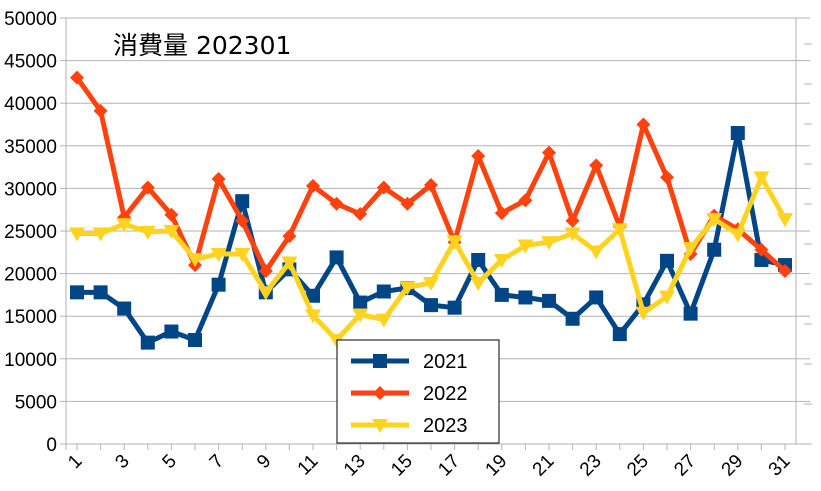 The image size is (821, 491). What do you see at coordinates (780, 466) in the screenshot?
I see `x-tick-label: 31` at bounding box center [780, 466].